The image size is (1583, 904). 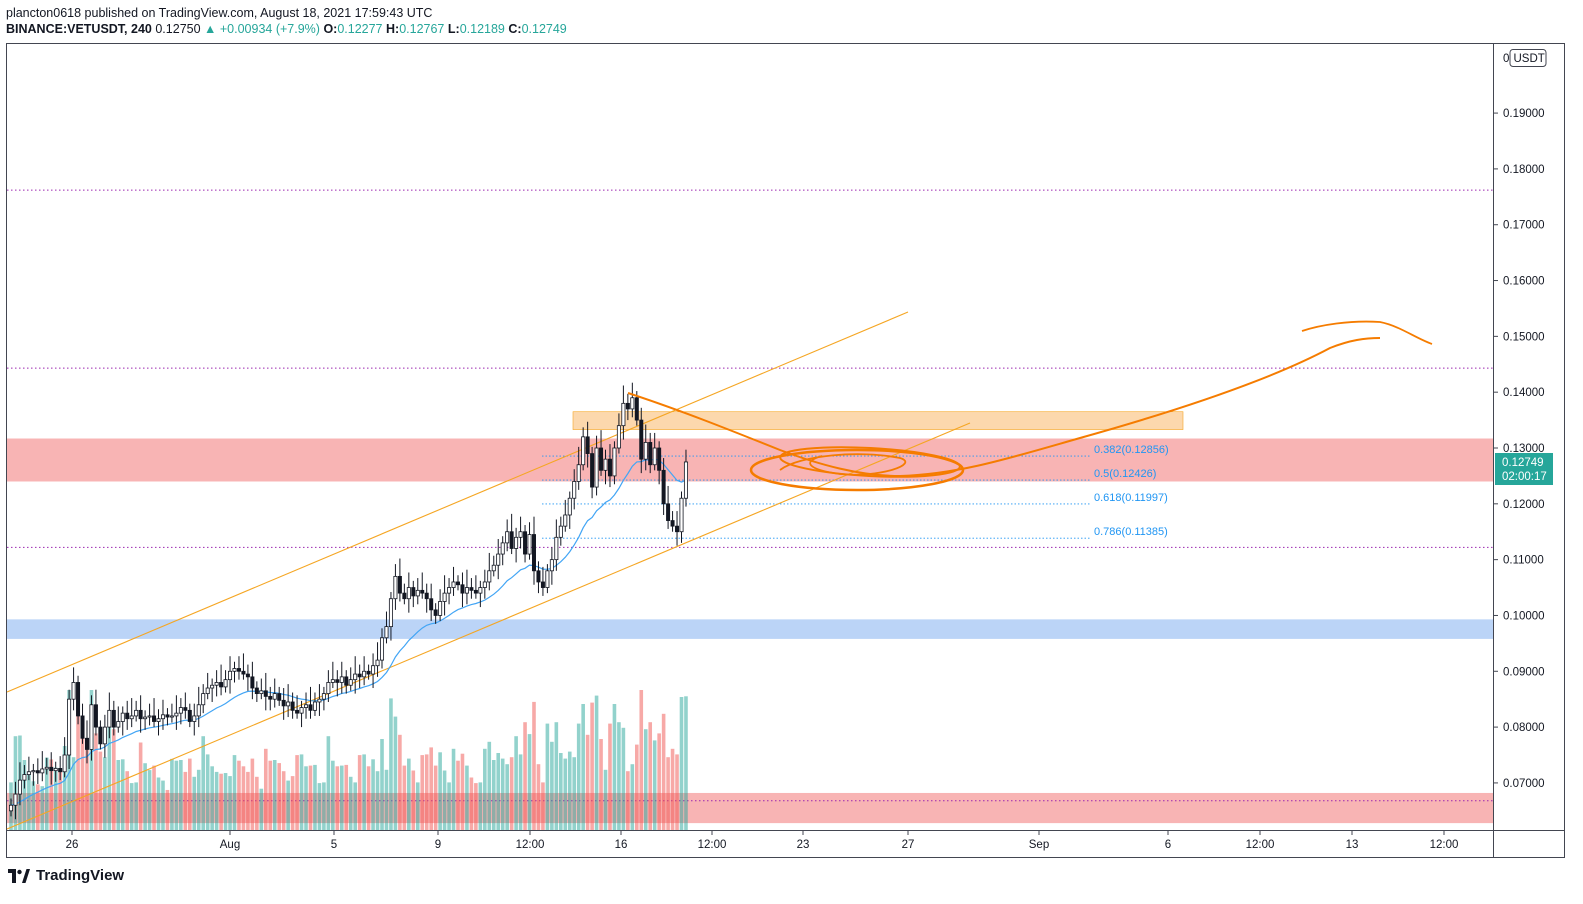 I want to click on currency-box, so click(x=1528, y=58).